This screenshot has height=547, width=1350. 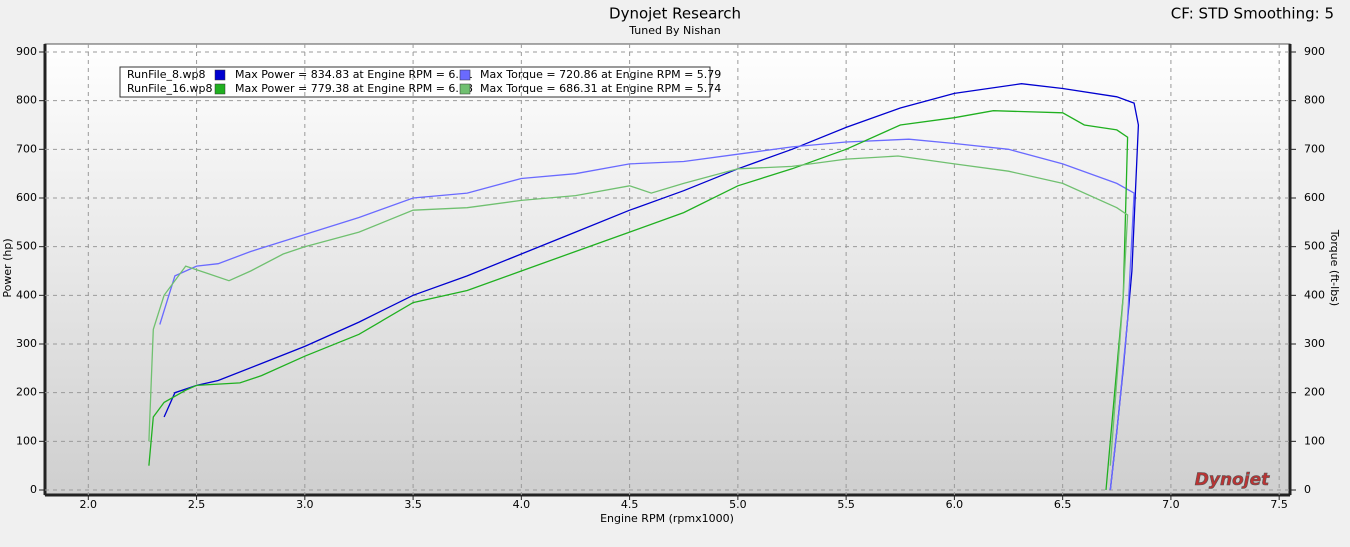 What do you see at coordinates (600, 74) in the screenshot?
I see `legend-label: Max Torque = 720.86 at Engine RPM = 5.79` at bounding box center [600, 74].